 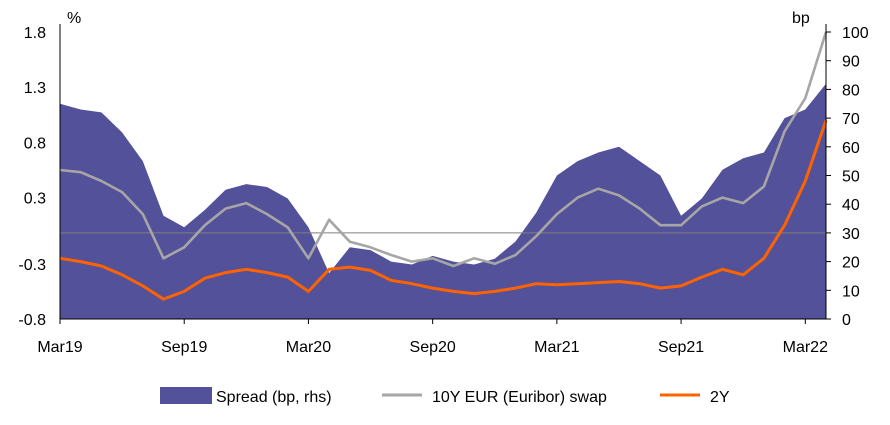 I want to click on right-axis-unit: bp, so click(x=801, y=18).